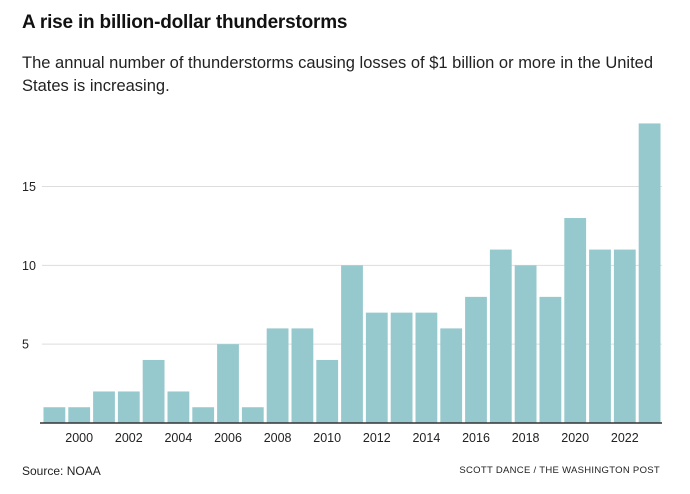 This screenshot has width=690, height=494. Describe the element at coordinates (426, 438) in the screenshot. I see `x-tick-label: 2014` at that location.